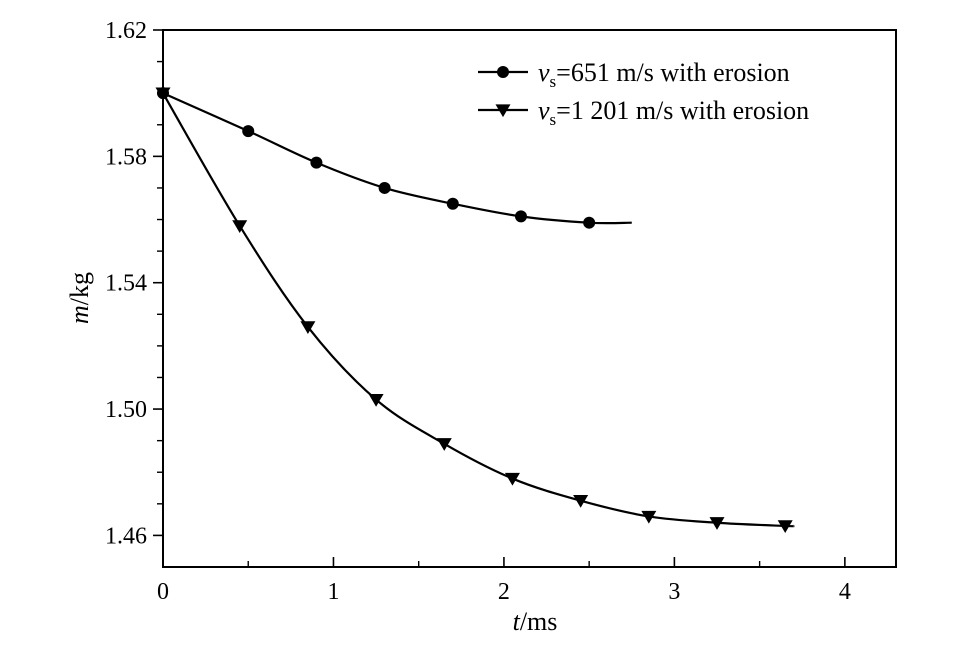  What do you see at coordinates (517, 621) in the screenshot?
I see `x-axis-label-italic: t` at bounding box center [517, 621].